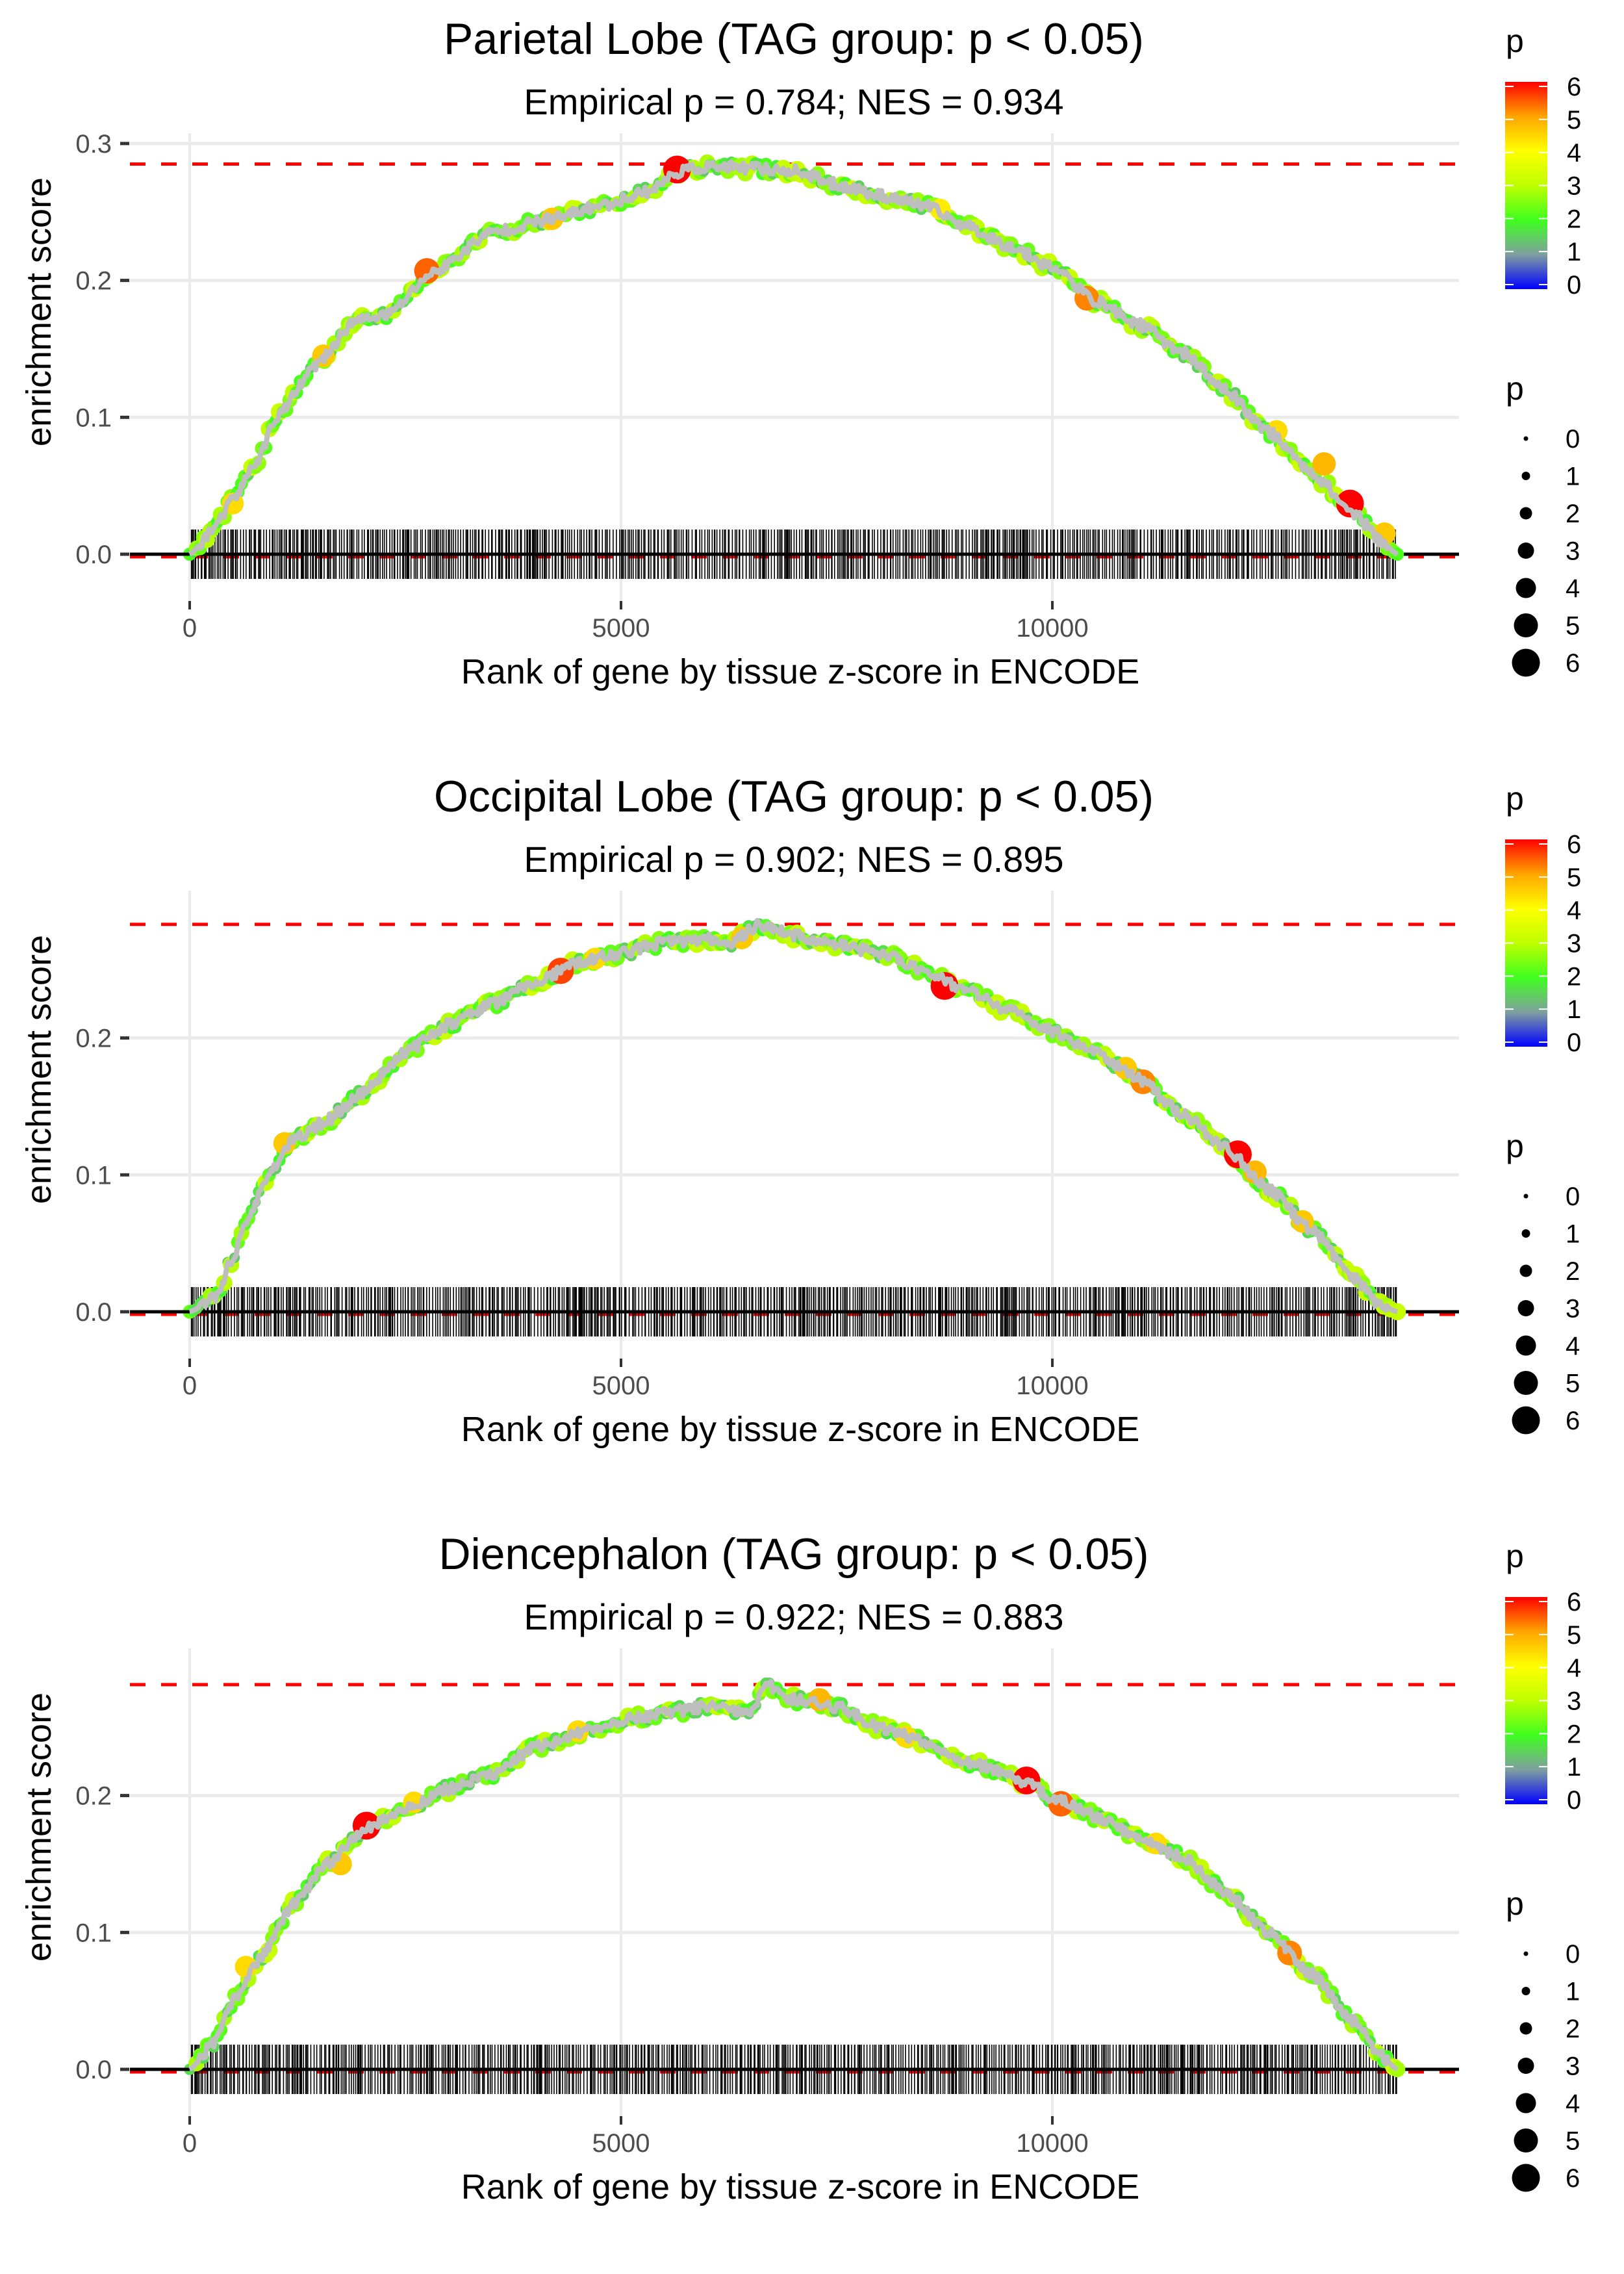 The height and width of the screenshot is (2274, 1624). I want to click on y-tick-label: 0.3, so click(93, 144).